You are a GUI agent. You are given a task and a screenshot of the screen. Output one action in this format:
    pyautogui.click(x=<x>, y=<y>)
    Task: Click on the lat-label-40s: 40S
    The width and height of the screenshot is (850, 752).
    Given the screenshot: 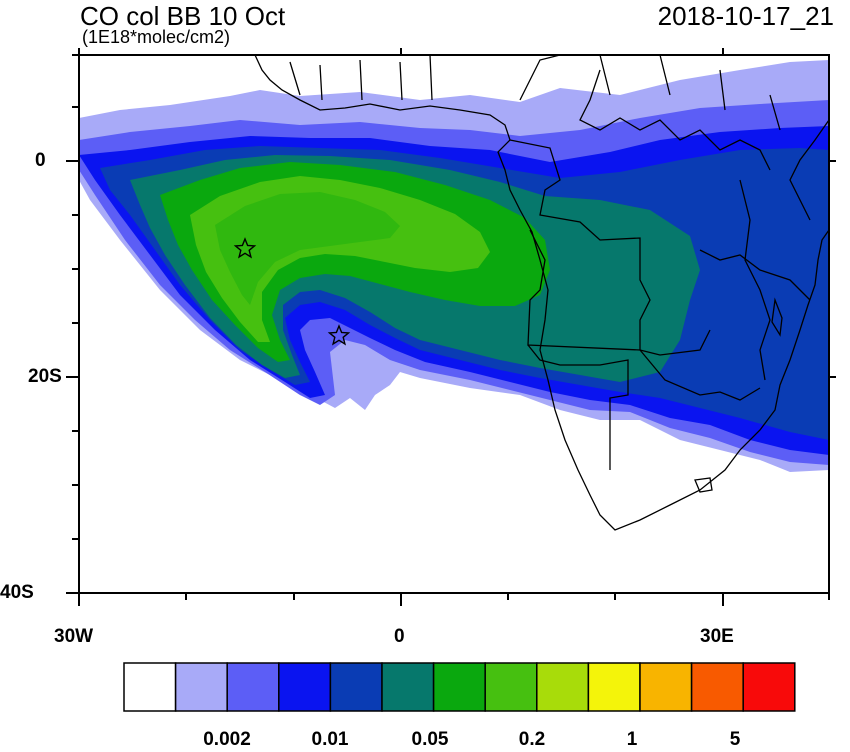 What is the action you would take?
    pyautogui.click(x=17, y=592)
    